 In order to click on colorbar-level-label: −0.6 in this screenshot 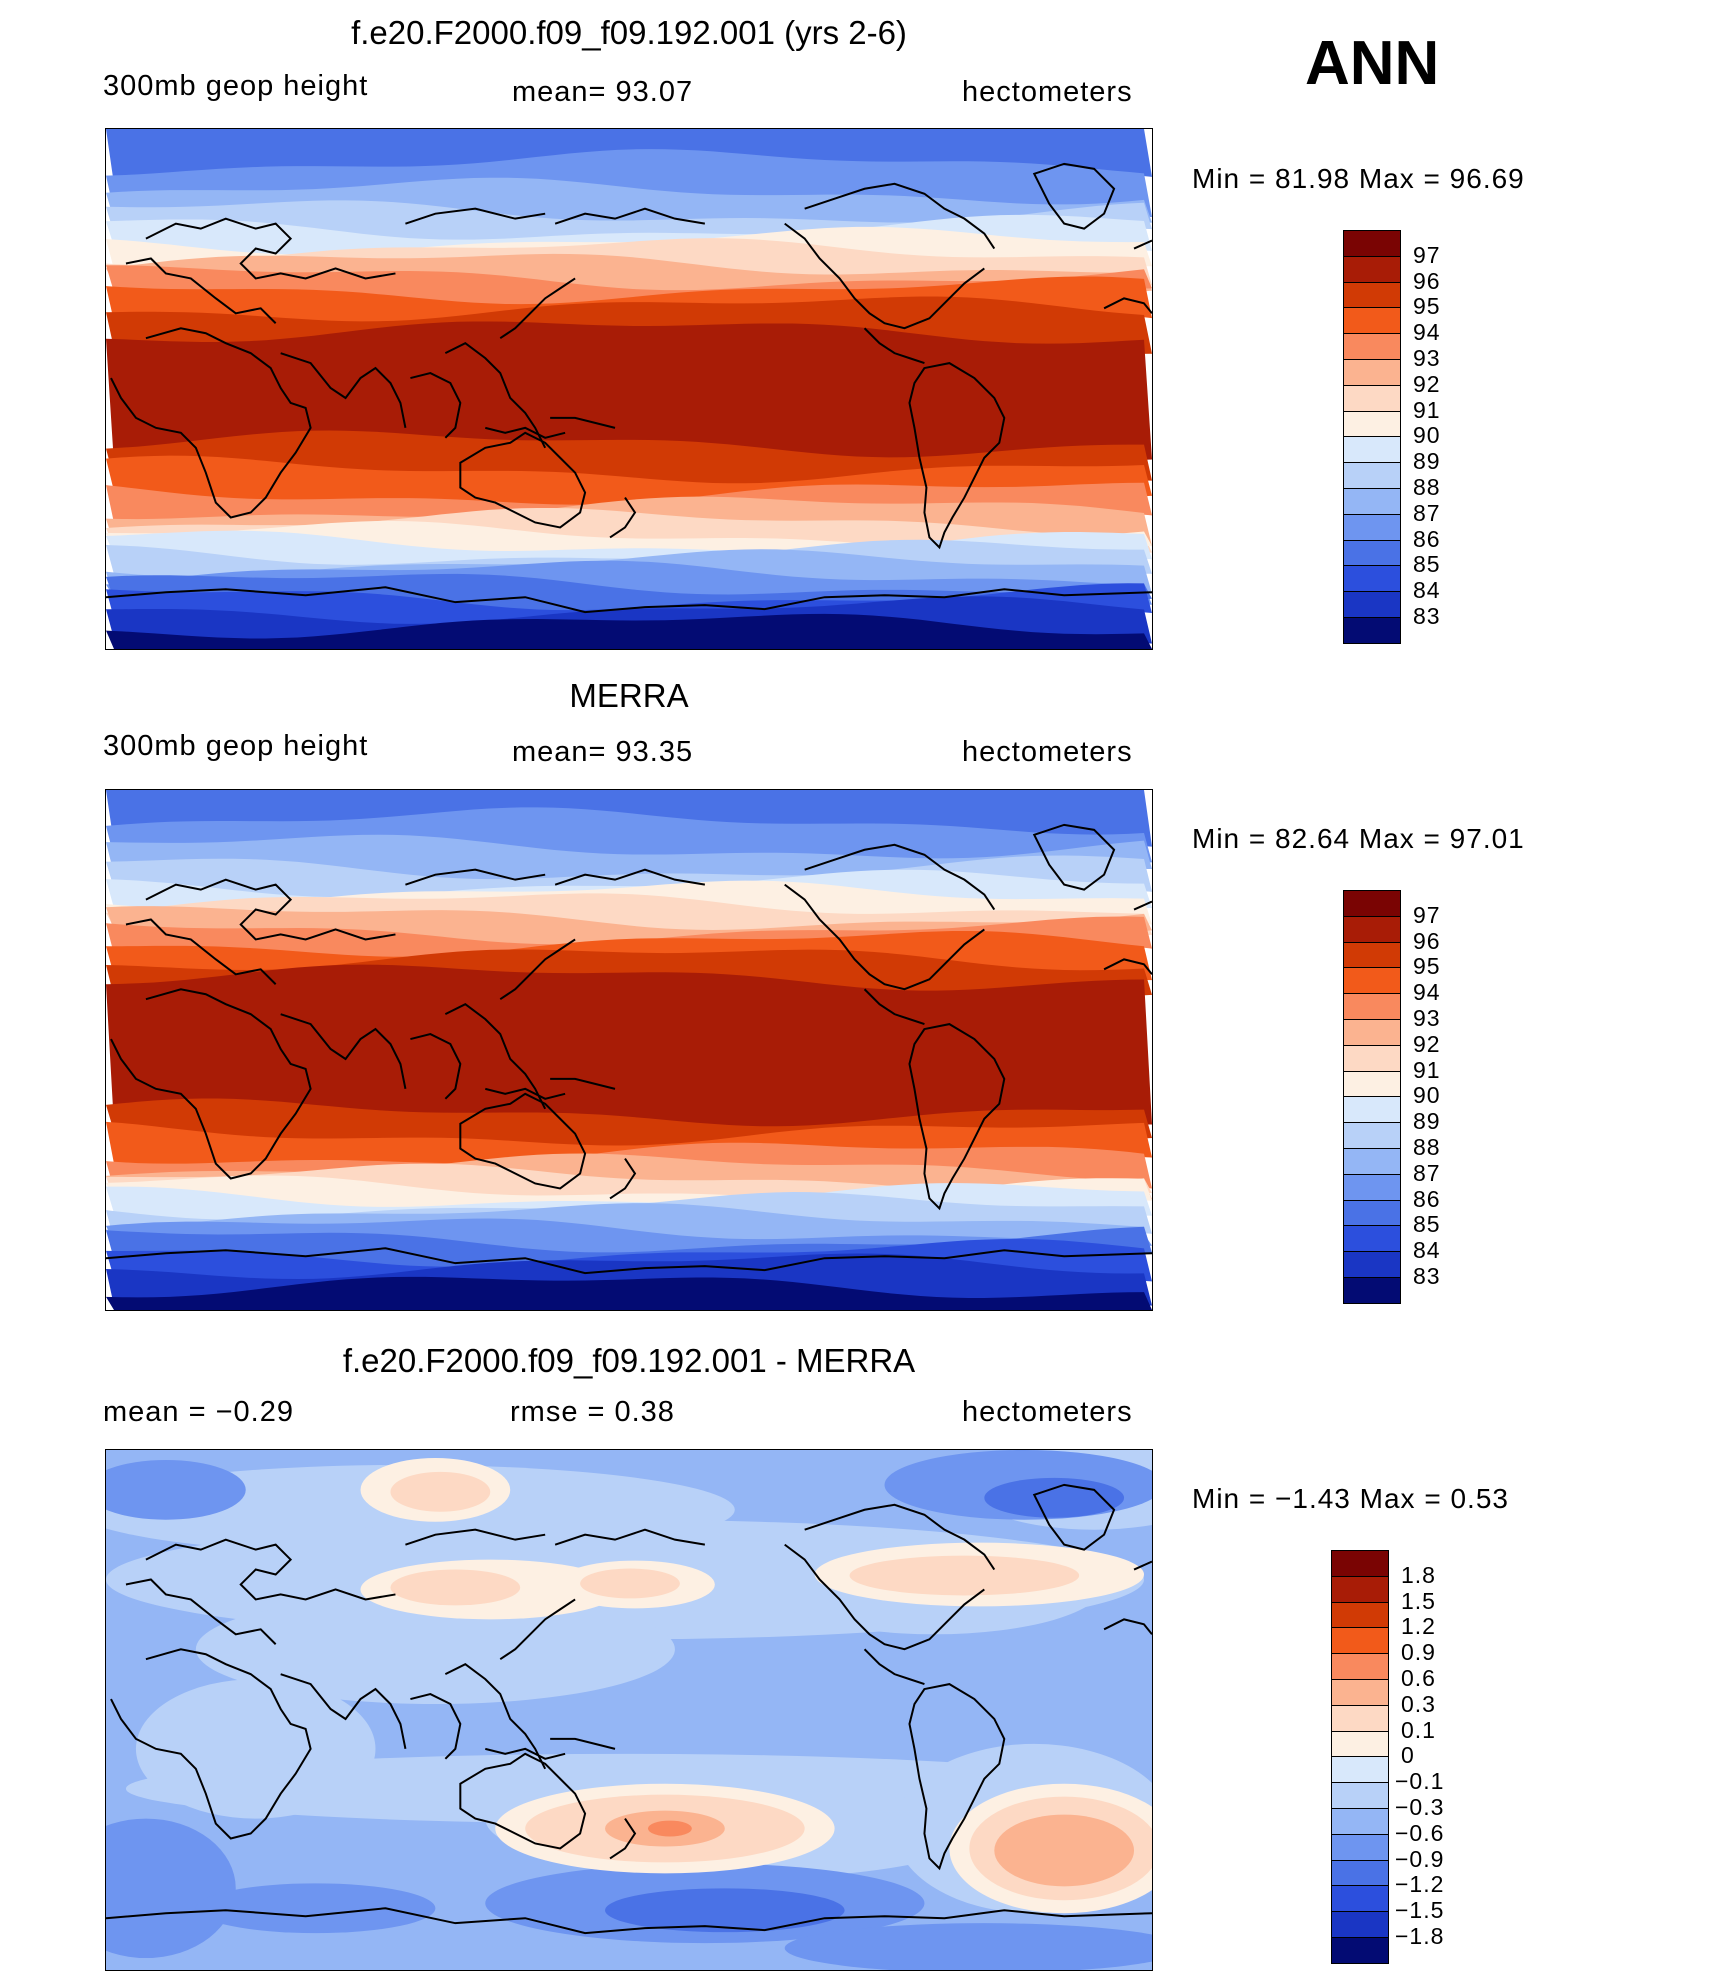, I will do `click(1420, 1832)`.